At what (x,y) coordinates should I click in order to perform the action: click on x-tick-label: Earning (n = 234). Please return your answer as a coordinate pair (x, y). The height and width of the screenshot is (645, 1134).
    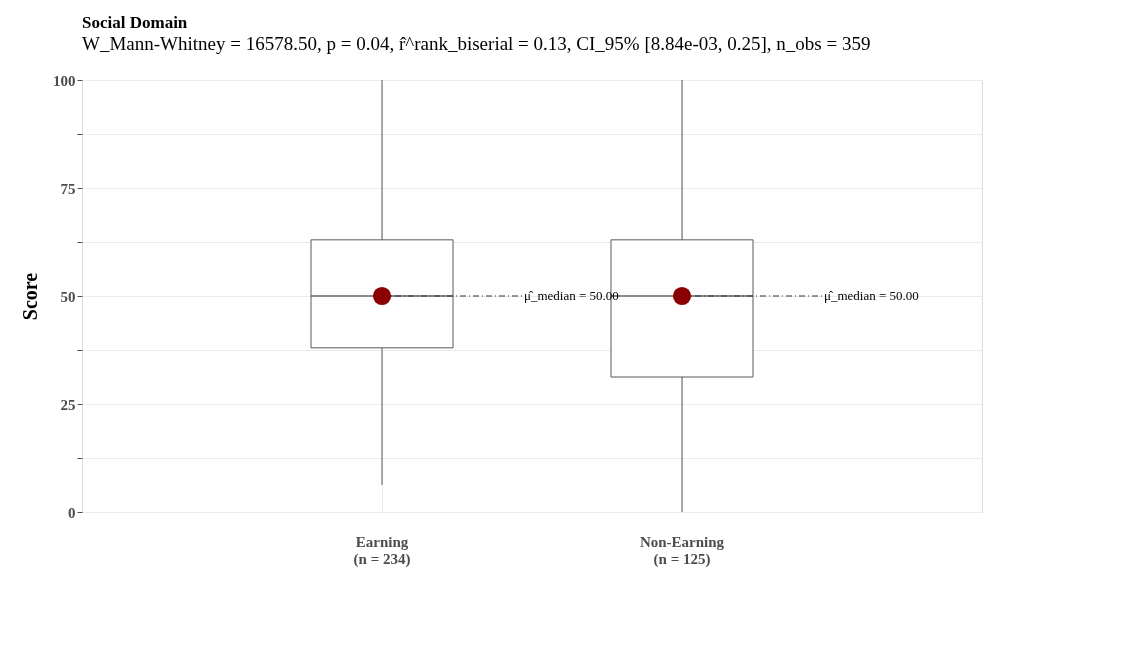
    Looking at the image, I should click on (382, 550).